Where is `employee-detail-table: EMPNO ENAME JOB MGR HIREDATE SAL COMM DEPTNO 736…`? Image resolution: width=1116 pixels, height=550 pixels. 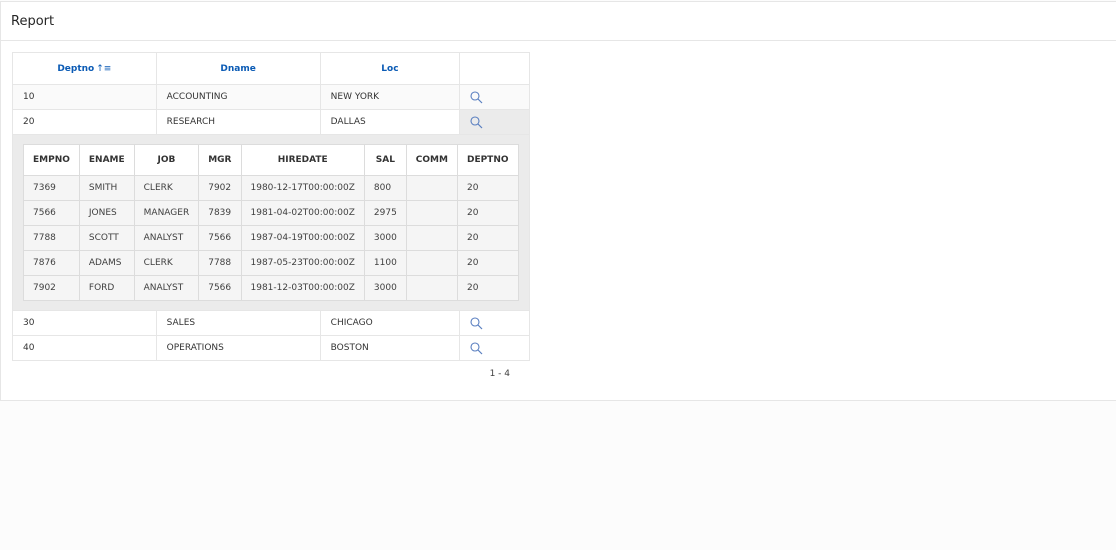
employee-detail-table: EMPNO ENAME JOB MGR HIREDATE SAL COMM DEPTNO 736… is located at coordinates (271, 222).